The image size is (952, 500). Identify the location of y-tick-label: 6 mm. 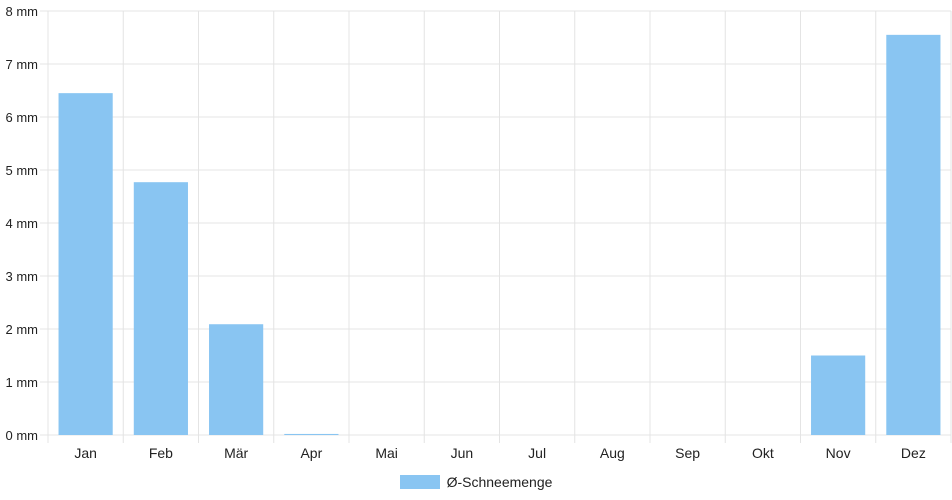
(22, 117).